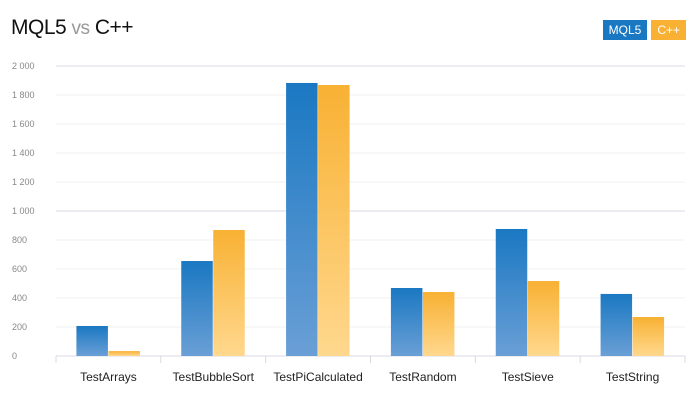 This screenshot has height=400, width=700. I want to click on bar-mql5-TestBubbleSort, so click(197, 308).